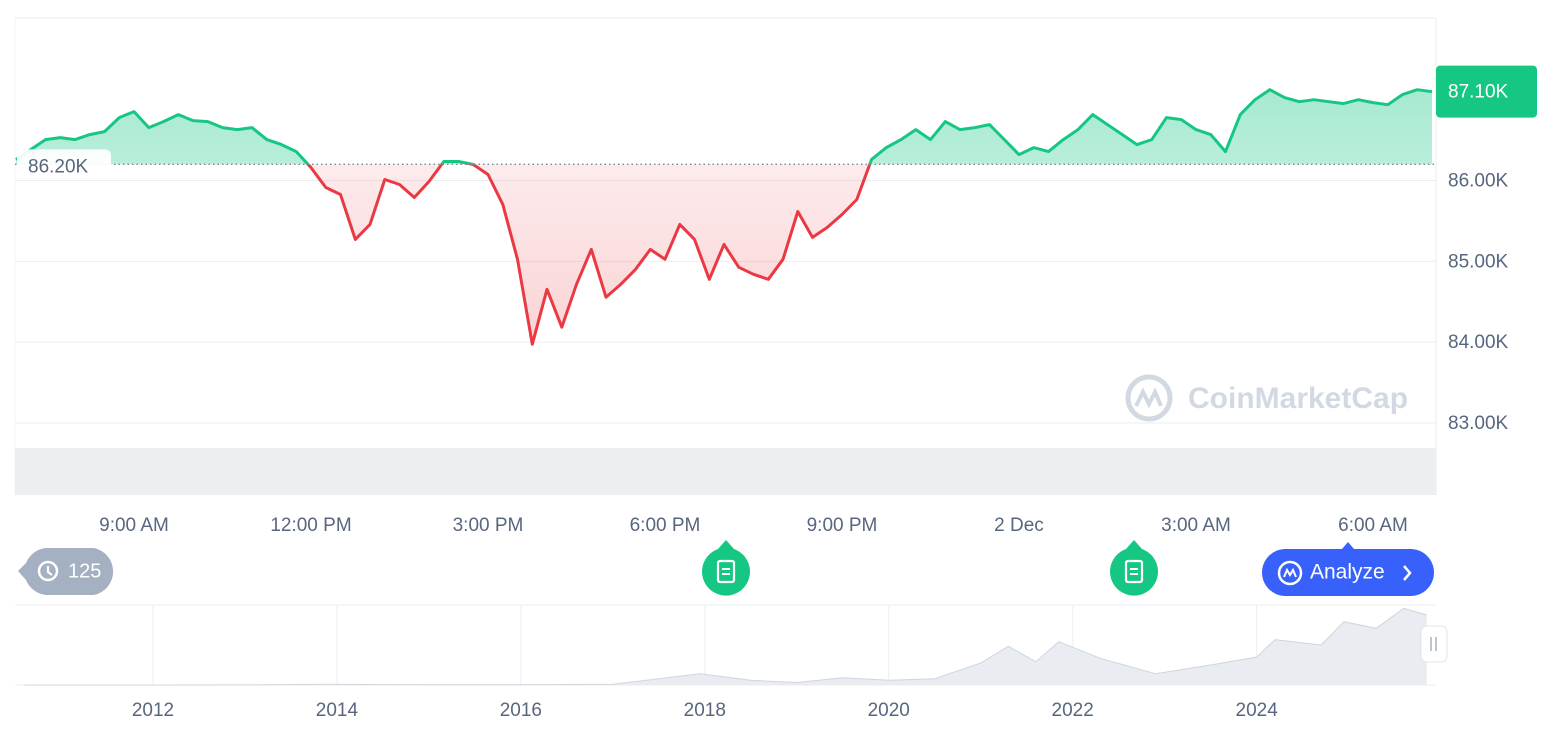 The image size is (1566, 732). I want to click on x-tick-label: 6:00 AM, so click(1373, 525).